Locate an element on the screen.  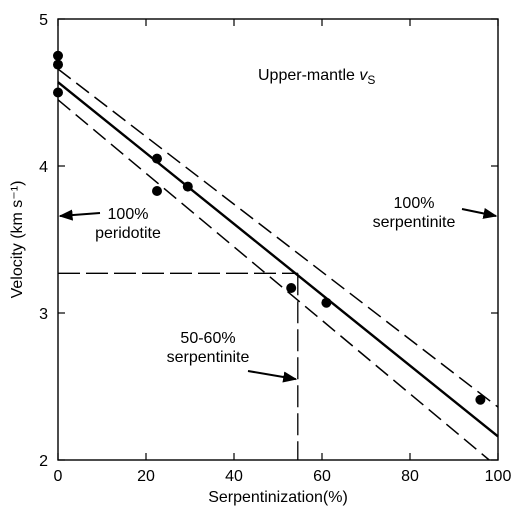
y-tick-label: 5 is located at coordinates (43, 20).